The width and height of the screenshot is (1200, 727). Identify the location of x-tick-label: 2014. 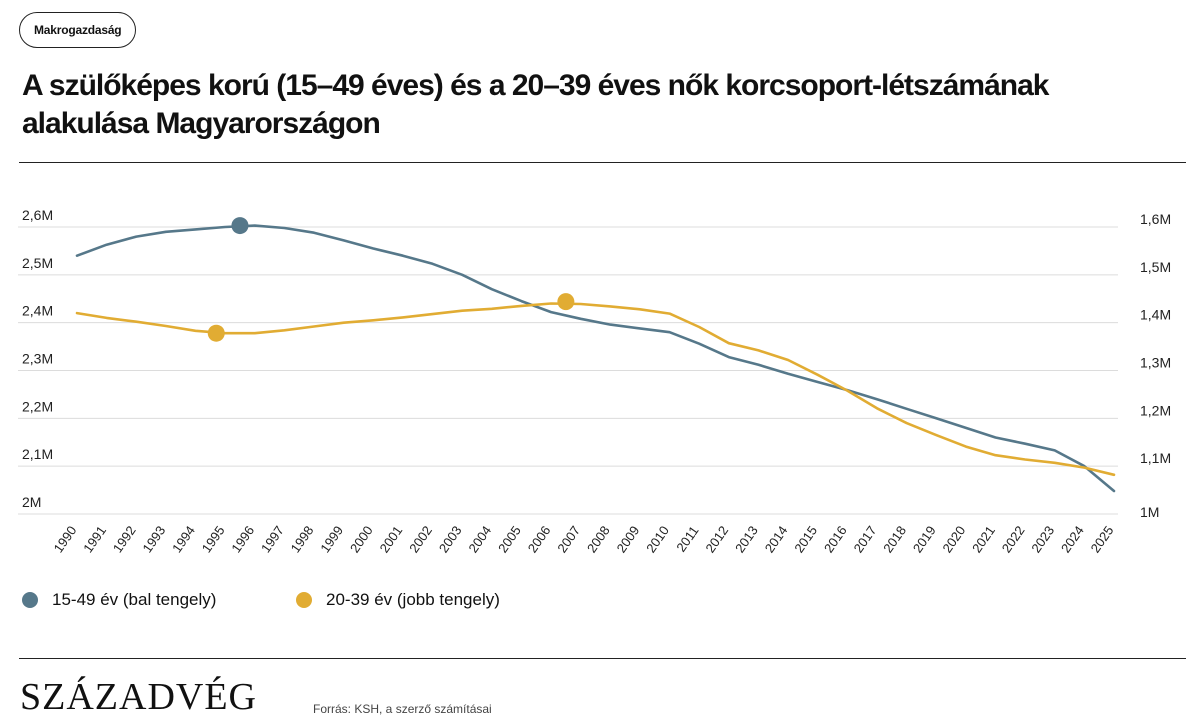
(776, 539).